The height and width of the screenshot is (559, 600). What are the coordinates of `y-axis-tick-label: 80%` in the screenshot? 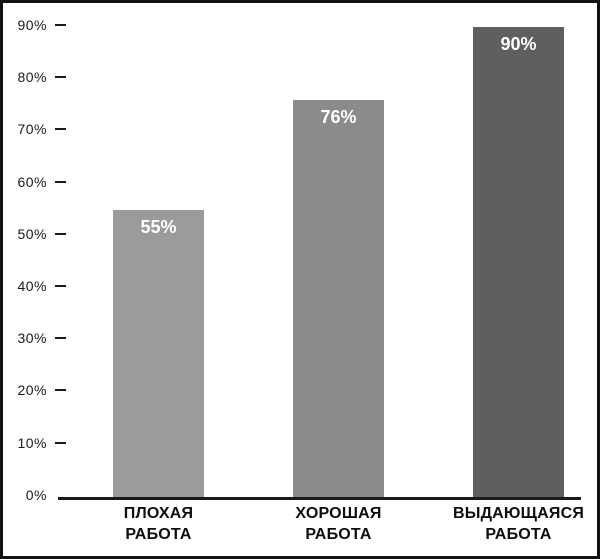 It's located at (32, 77).